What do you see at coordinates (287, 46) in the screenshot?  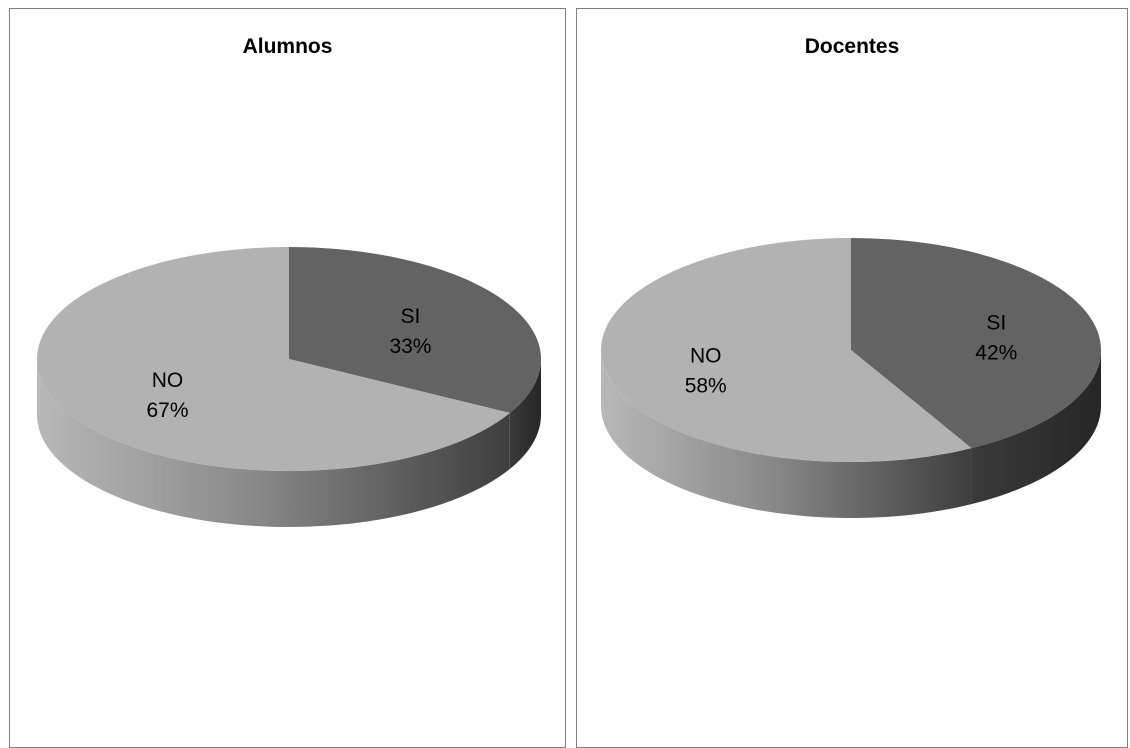 I see `chart-title-alumnos: Alumnos` at bounding box center [287, 46].